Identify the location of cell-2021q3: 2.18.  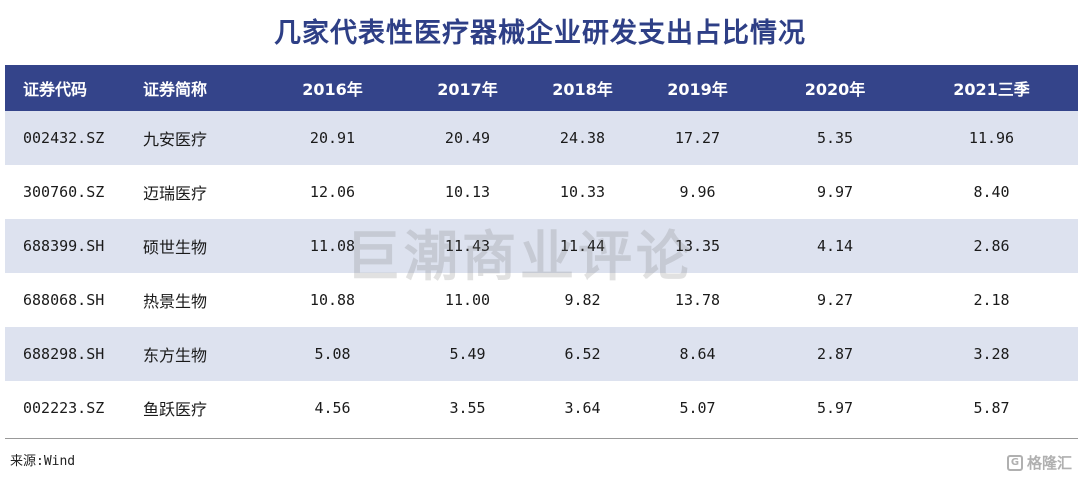
(991, 300).